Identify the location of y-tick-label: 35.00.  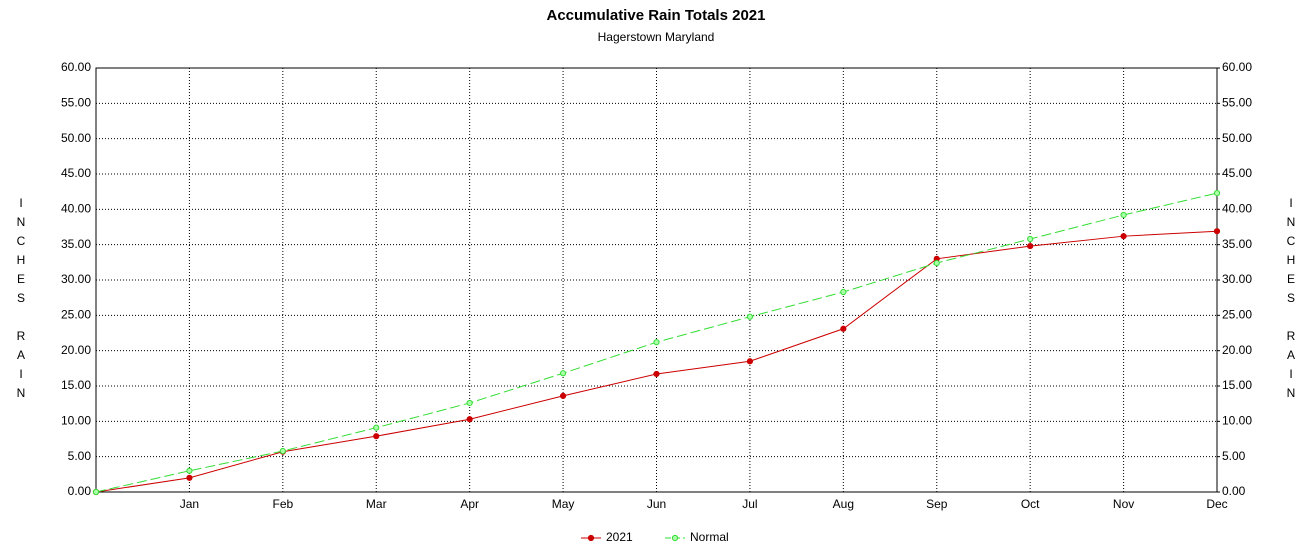
(76, 244).